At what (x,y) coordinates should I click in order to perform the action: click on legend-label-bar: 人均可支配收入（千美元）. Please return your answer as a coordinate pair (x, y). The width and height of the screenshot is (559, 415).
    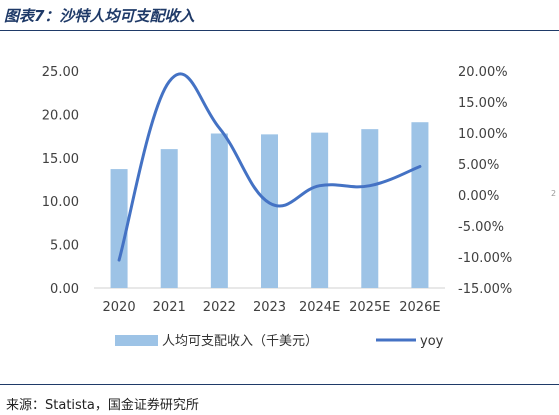
    Looking at the image, I should click on (240, 341).